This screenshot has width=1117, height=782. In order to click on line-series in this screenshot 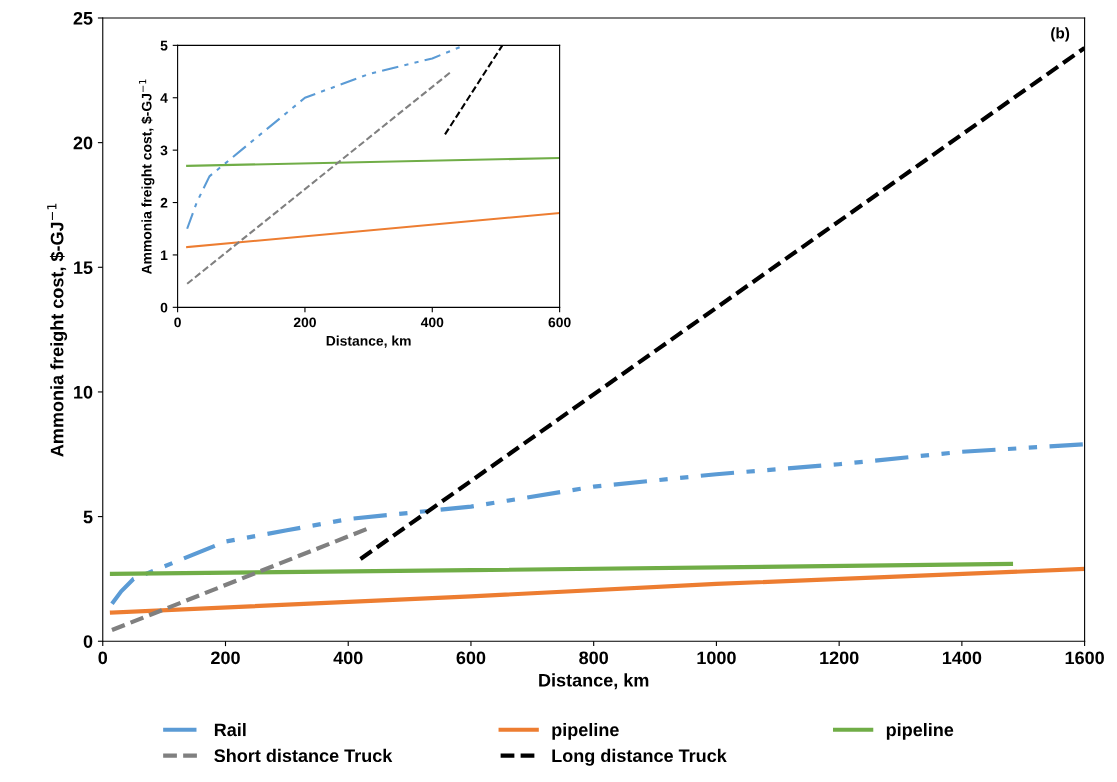, I will do `click(597, 590)`.